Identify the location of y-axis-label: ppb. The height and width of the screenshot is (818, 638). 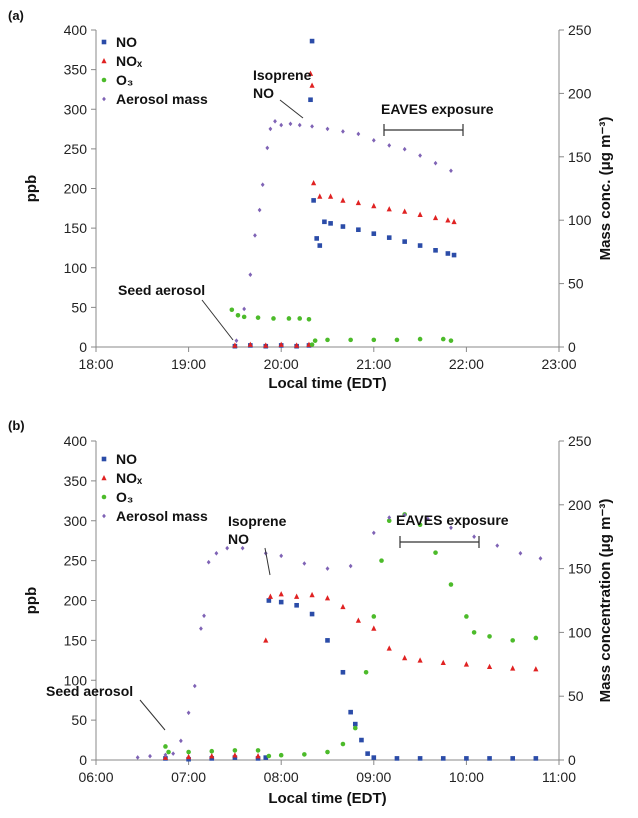
(31, 189).